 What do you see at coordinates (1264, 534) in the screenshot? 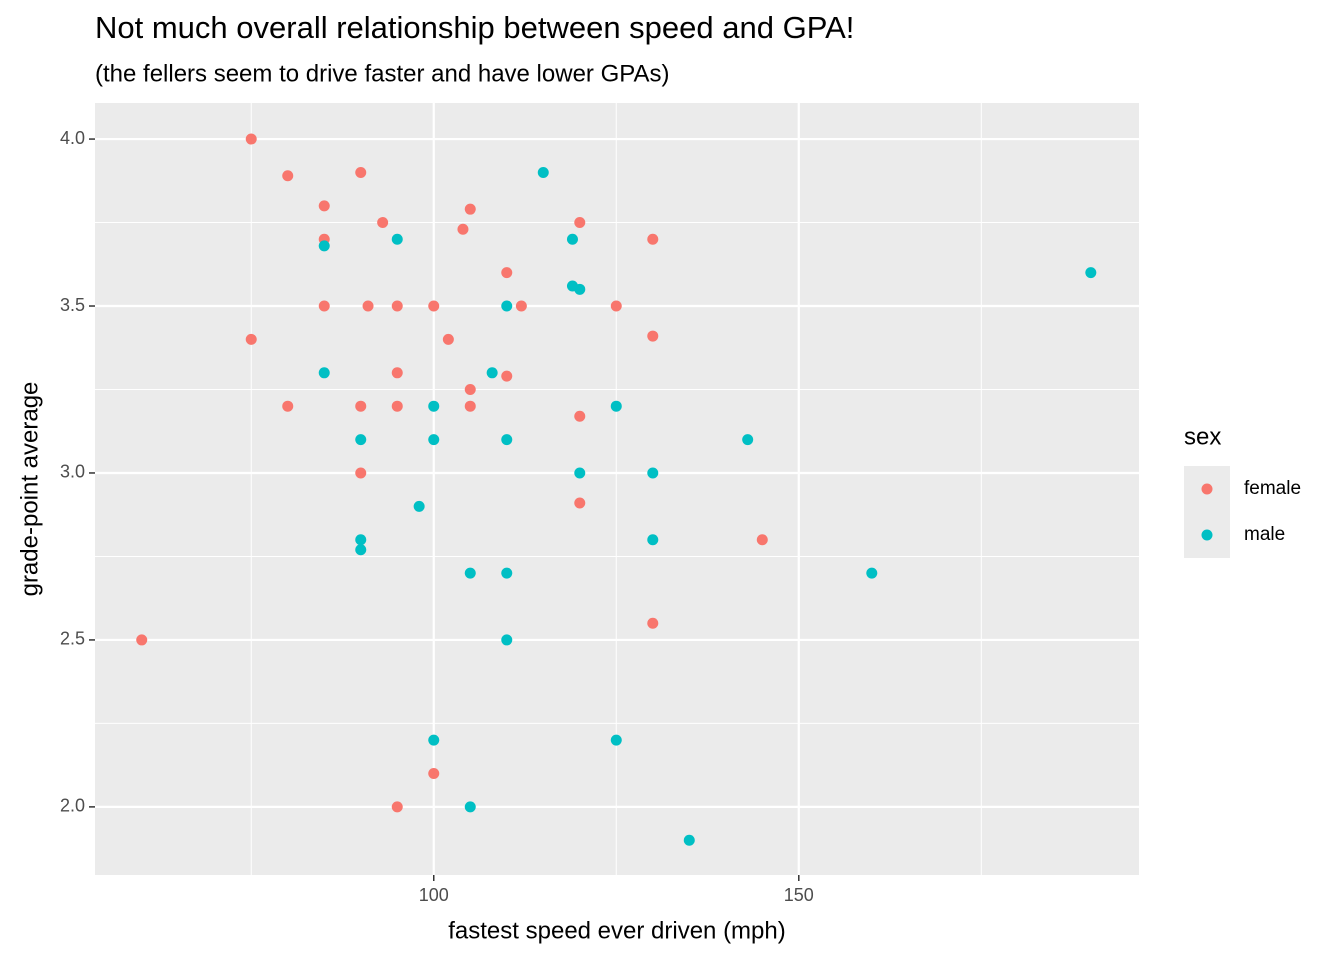
I see `legend-label: male` at bounding box center [1264, 534].